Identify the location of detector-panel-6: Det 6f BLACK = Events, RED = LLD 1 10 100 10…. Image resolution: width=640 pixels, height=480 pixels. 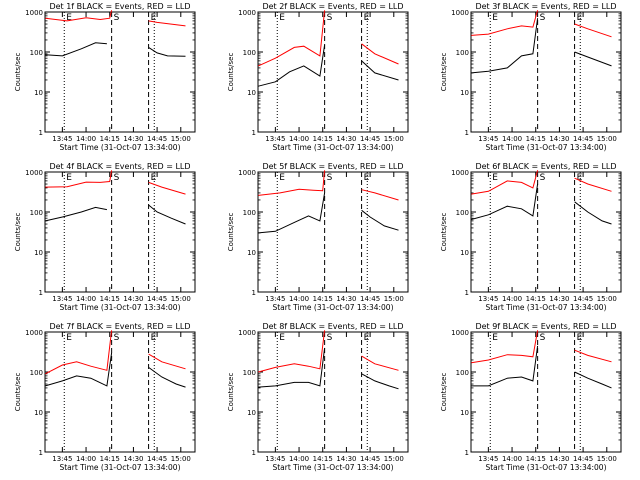
(532, 240).